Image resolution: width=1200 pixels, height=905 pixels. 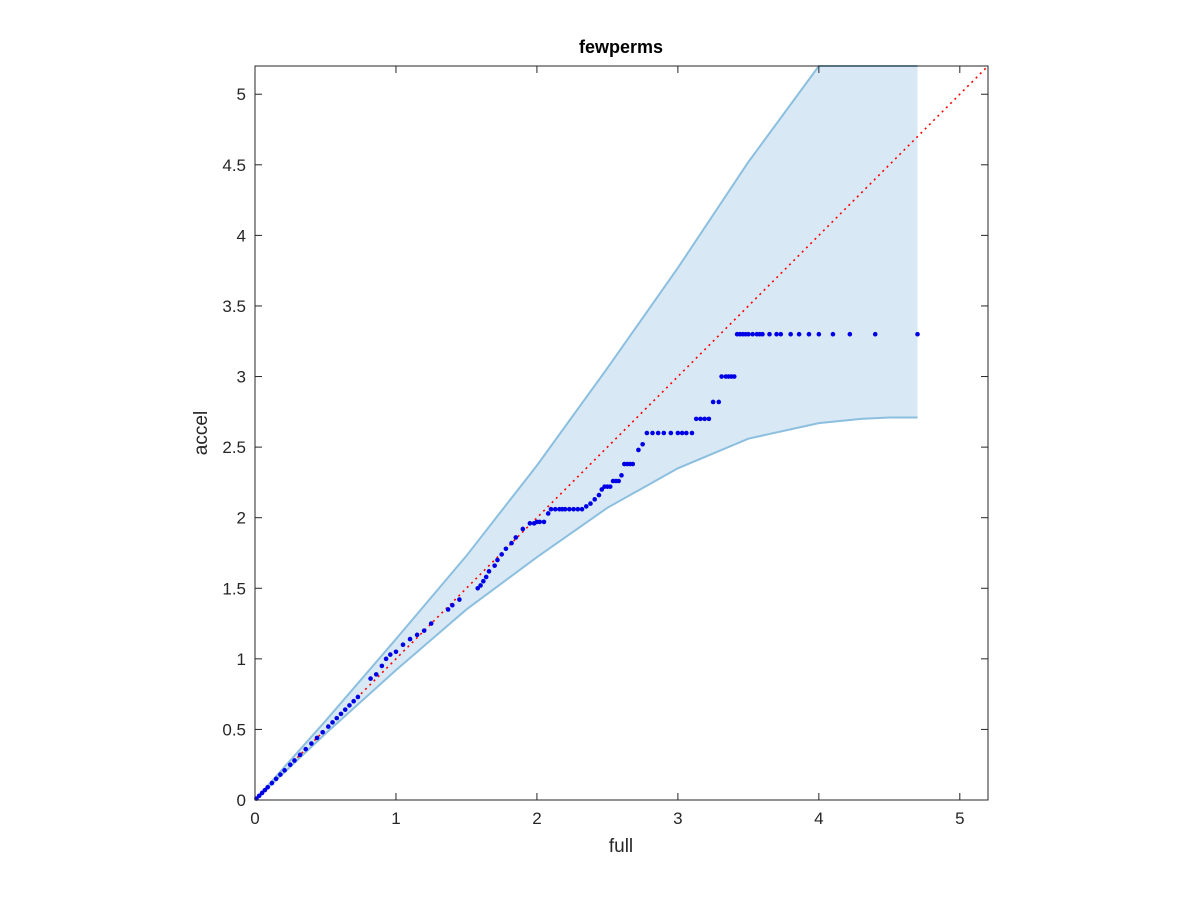 I want to click on x-tick-label: 3, so click(x=677, y=818).